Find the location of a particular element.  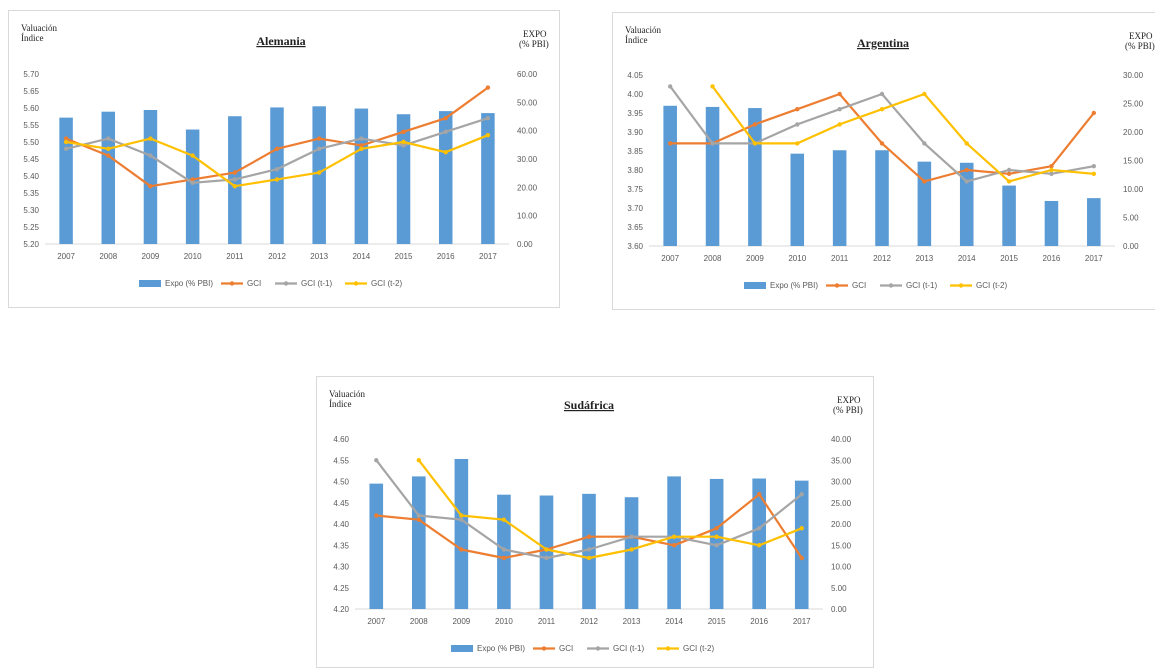

x-tick-label: 2007 is located at coordinates (66, 256).